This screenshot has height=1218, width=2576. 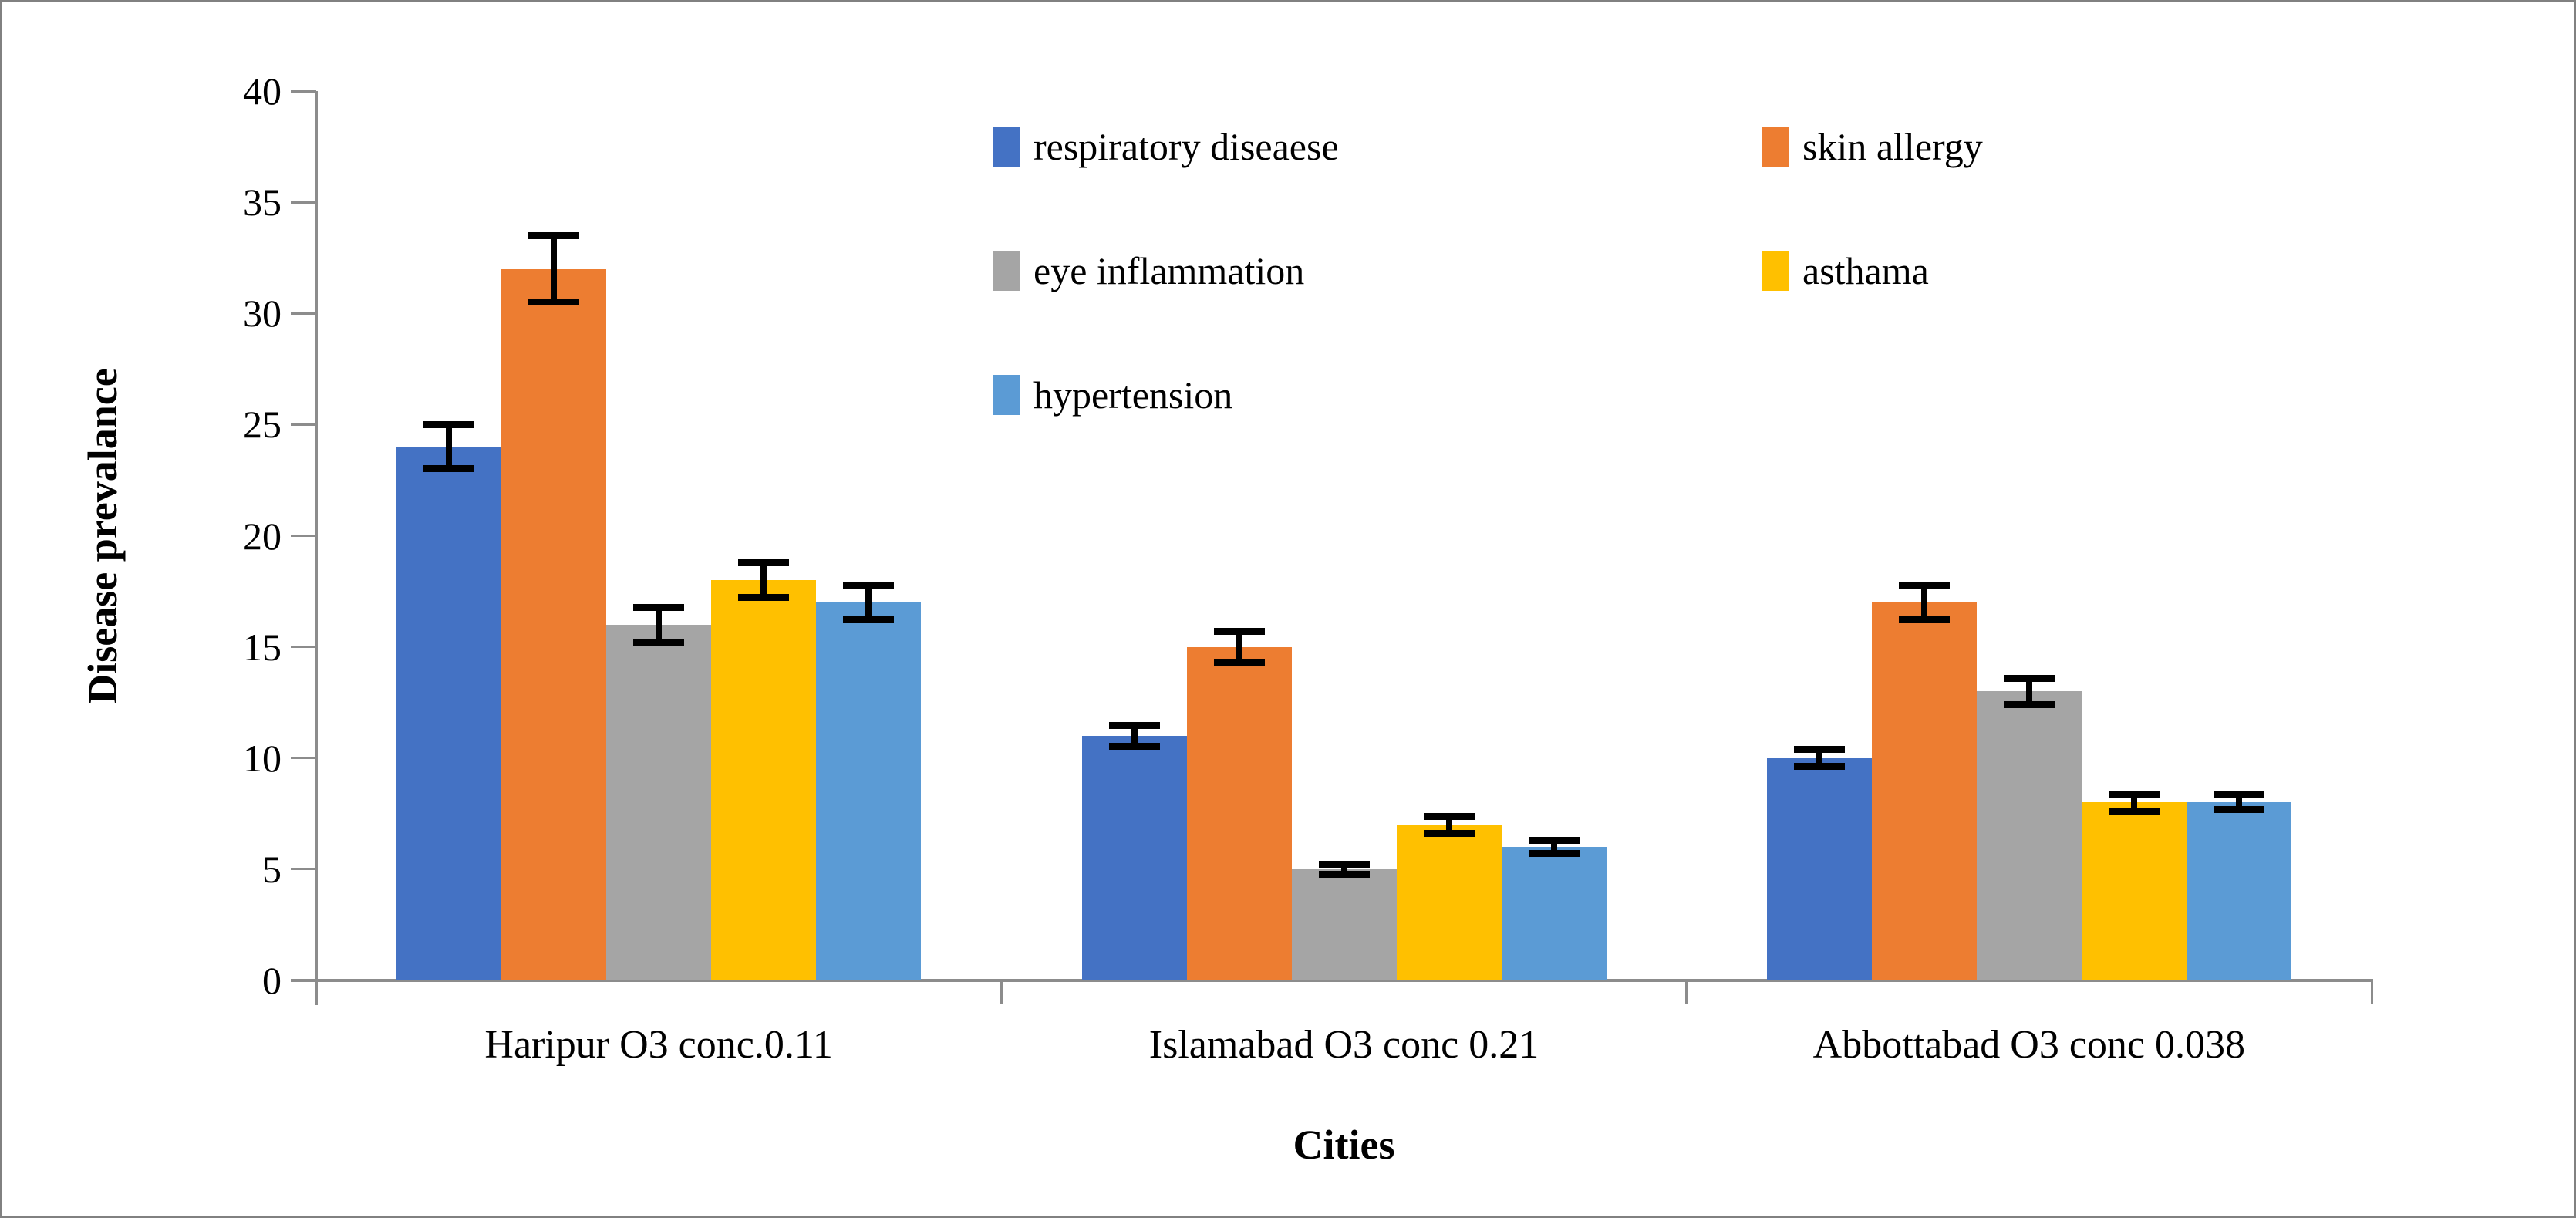 I want to click on legend-item-asthama: asthama, so click(x=1845, y=271).